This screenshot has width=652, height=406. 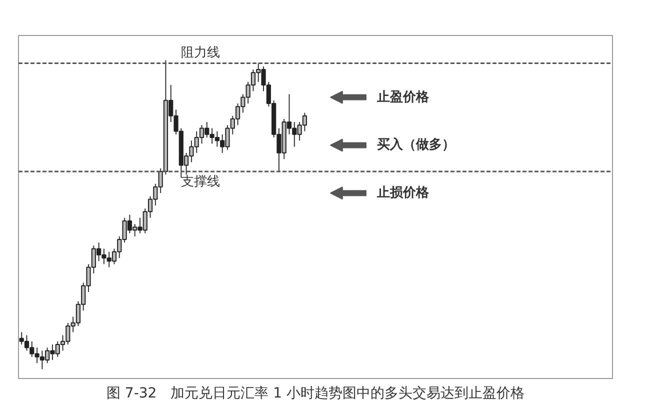 What do you see at coordinates (415, 144) in the screenshot?
I see `text: 买入（做多）` at bounding box center [415, 144].